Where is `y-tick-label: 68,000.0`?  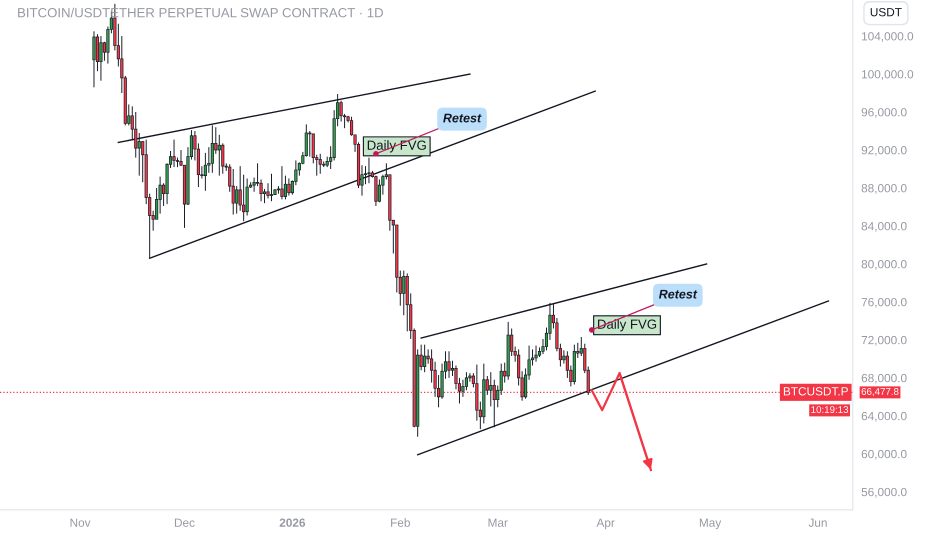 y-tick-label: 68,000.0 is located at coordinates (884, 379).